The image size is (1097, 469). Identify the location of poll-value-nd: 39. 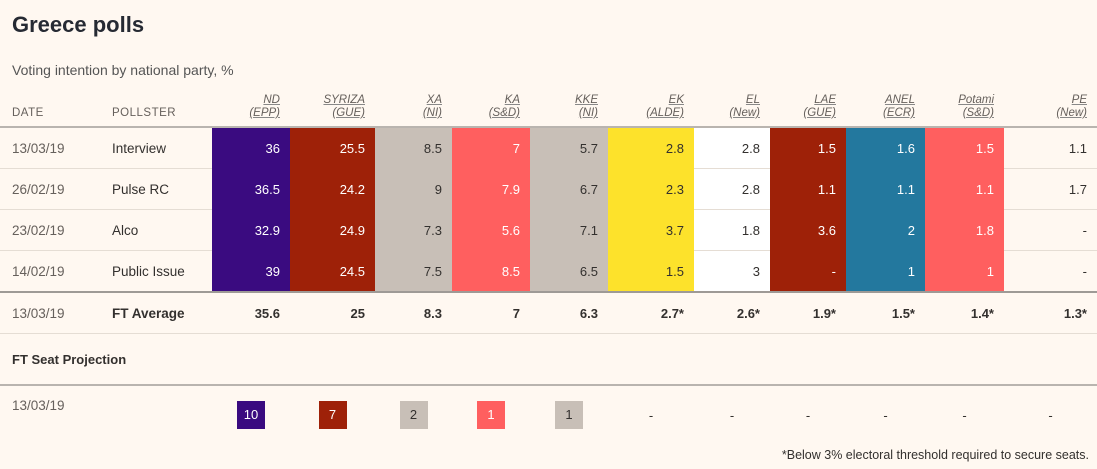
(251, 271).